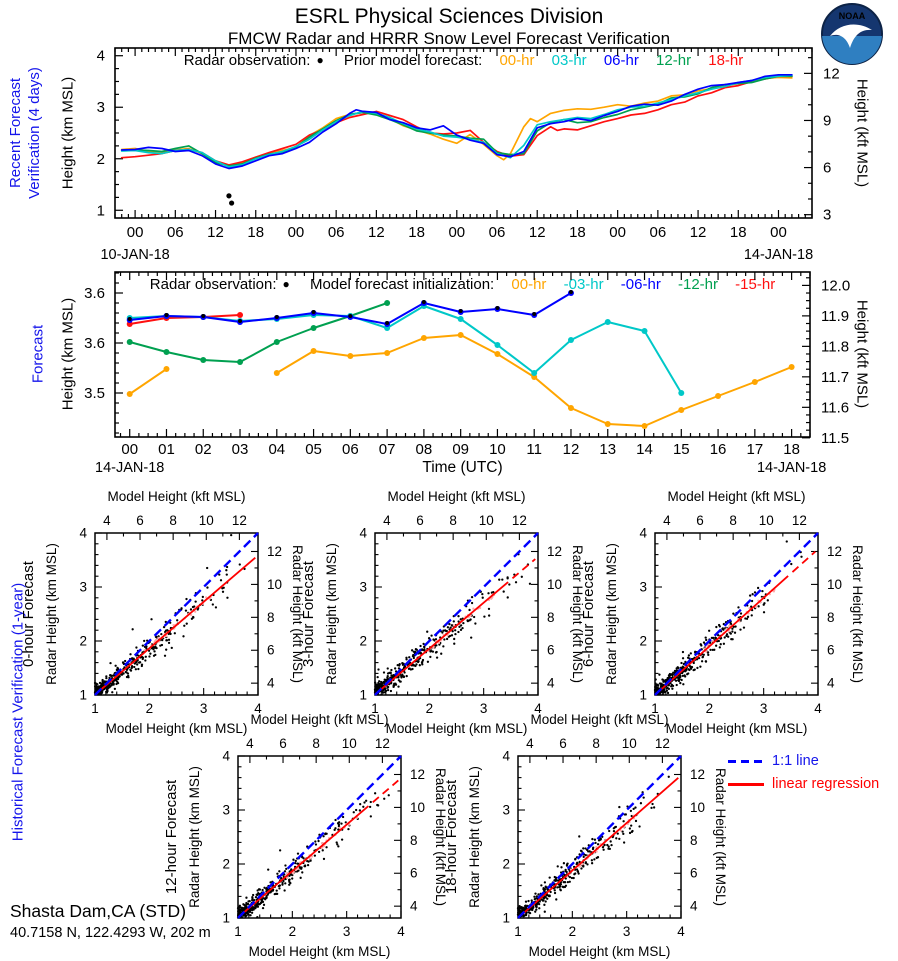 Image resolution: width=898 pixels, height=961 pixels. I want to click on svg-text: 11.5, so click(835, 438).